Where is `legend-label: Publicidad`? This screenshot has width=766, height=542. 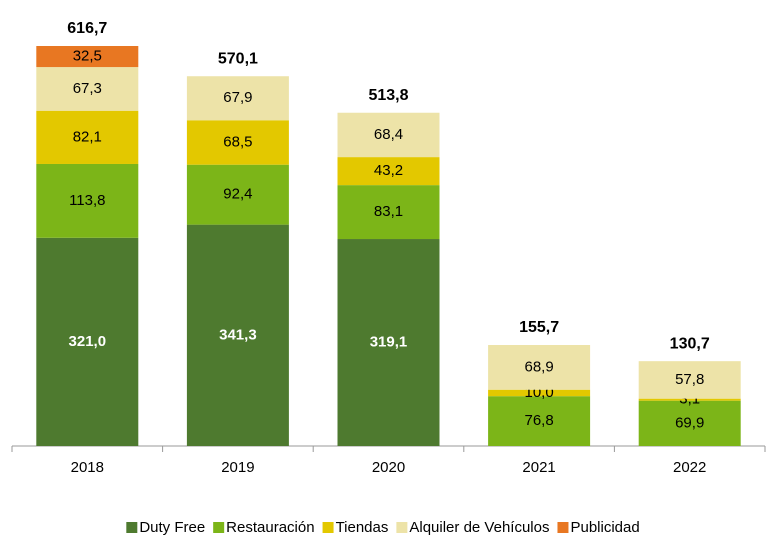 legend-label: Publicidad is located at coordinates (604, 527).